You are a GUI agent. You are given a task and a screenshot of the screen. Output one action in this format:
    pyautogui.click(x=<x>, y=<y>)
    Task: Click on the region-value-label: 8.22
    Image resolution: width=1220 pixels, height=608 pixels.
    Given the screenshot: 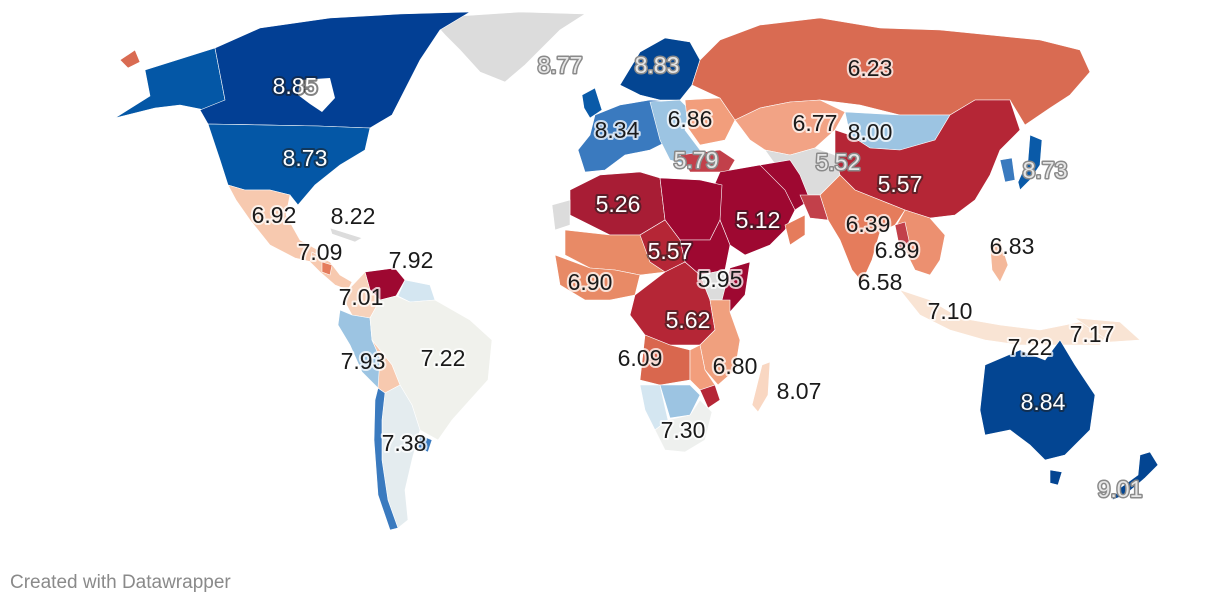 What is the action you would take?
    pyautogui.click(x=353, y=216)
    